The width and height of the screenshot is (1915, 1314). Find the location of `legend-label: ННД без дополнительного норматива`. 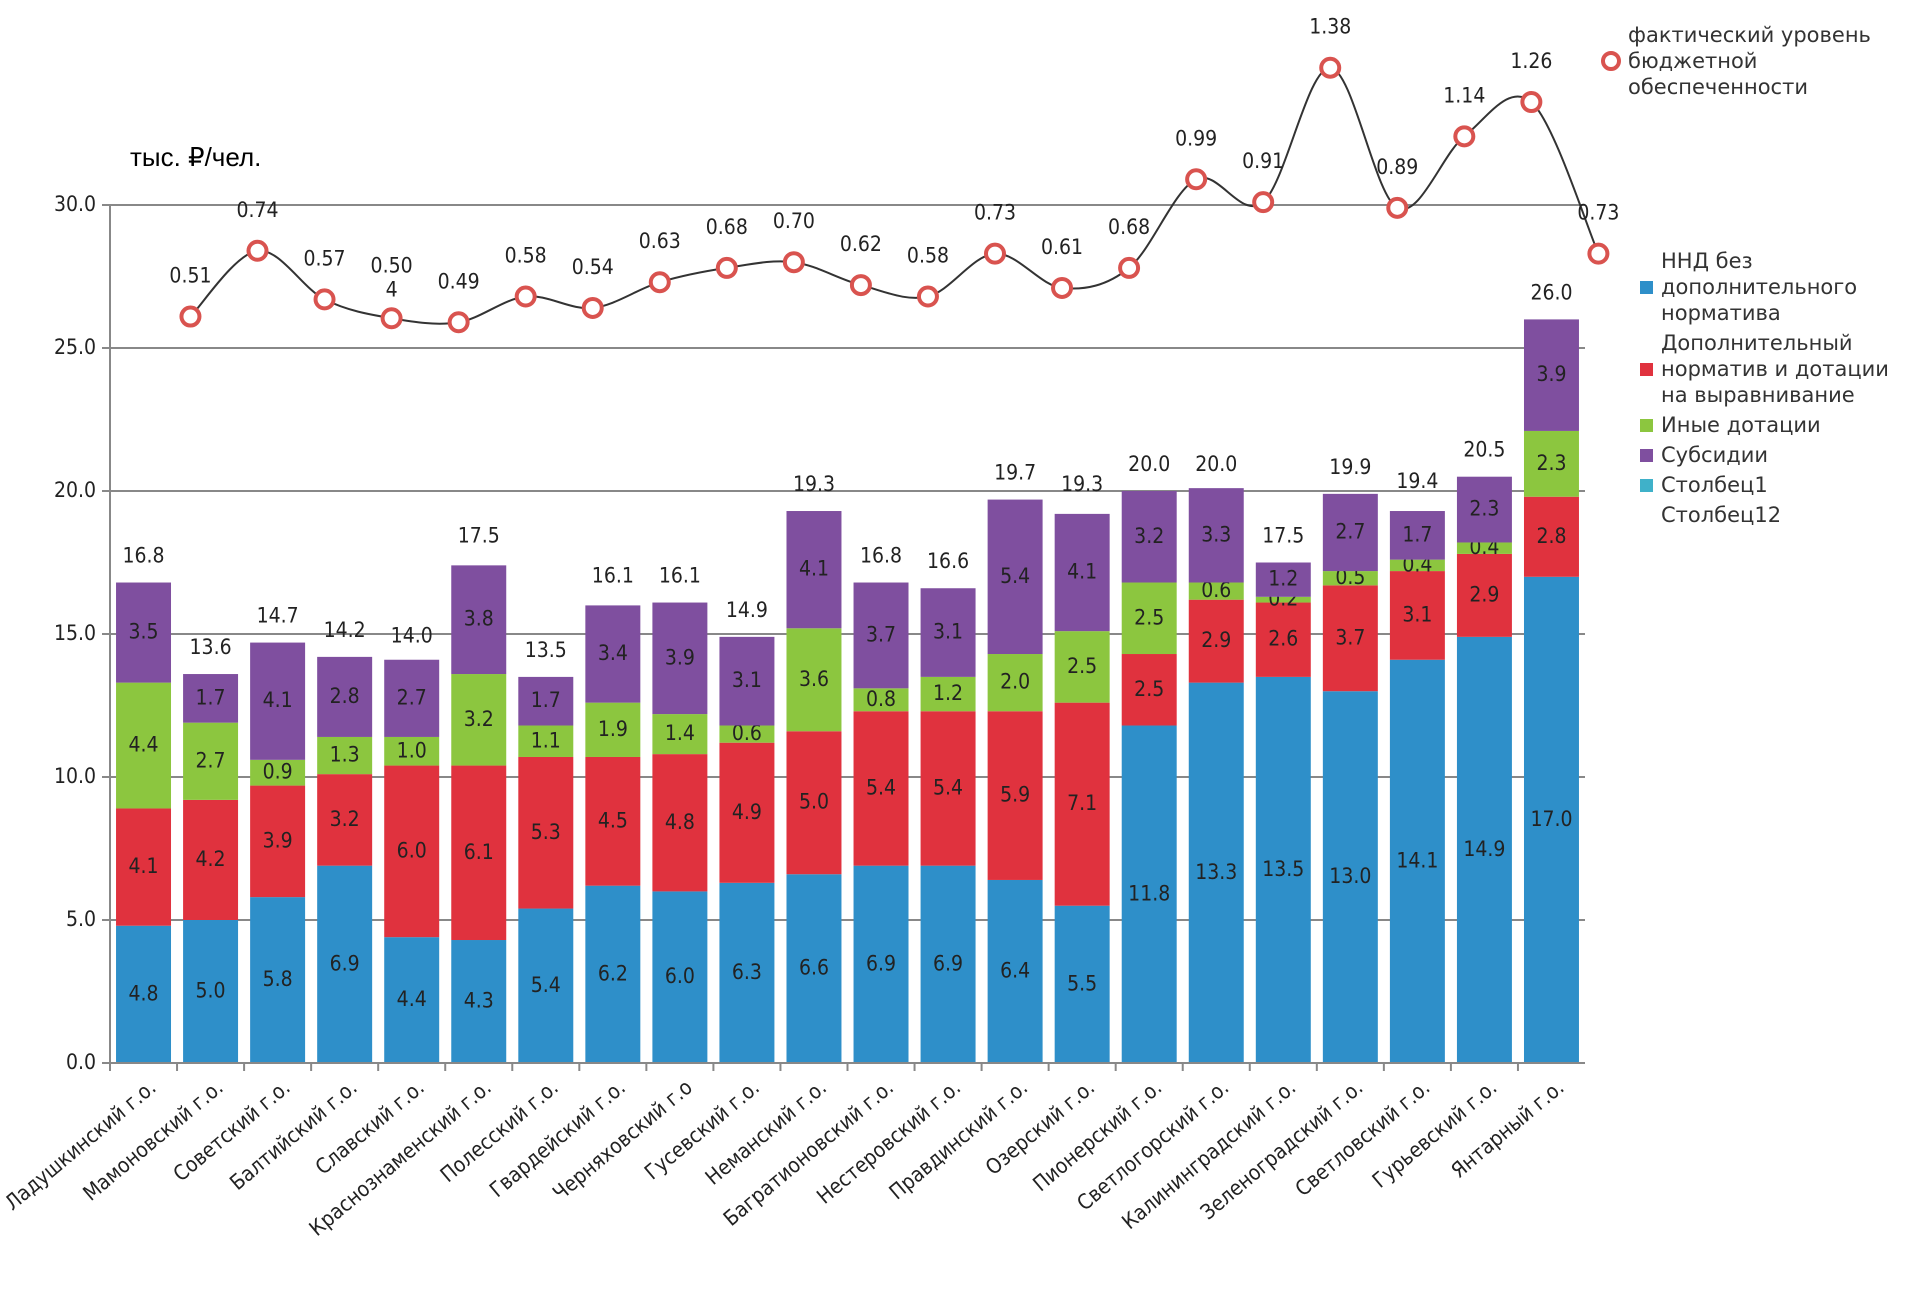

legend-label: ННД без дополнительного норматива is located at coordinates (1759, 287).